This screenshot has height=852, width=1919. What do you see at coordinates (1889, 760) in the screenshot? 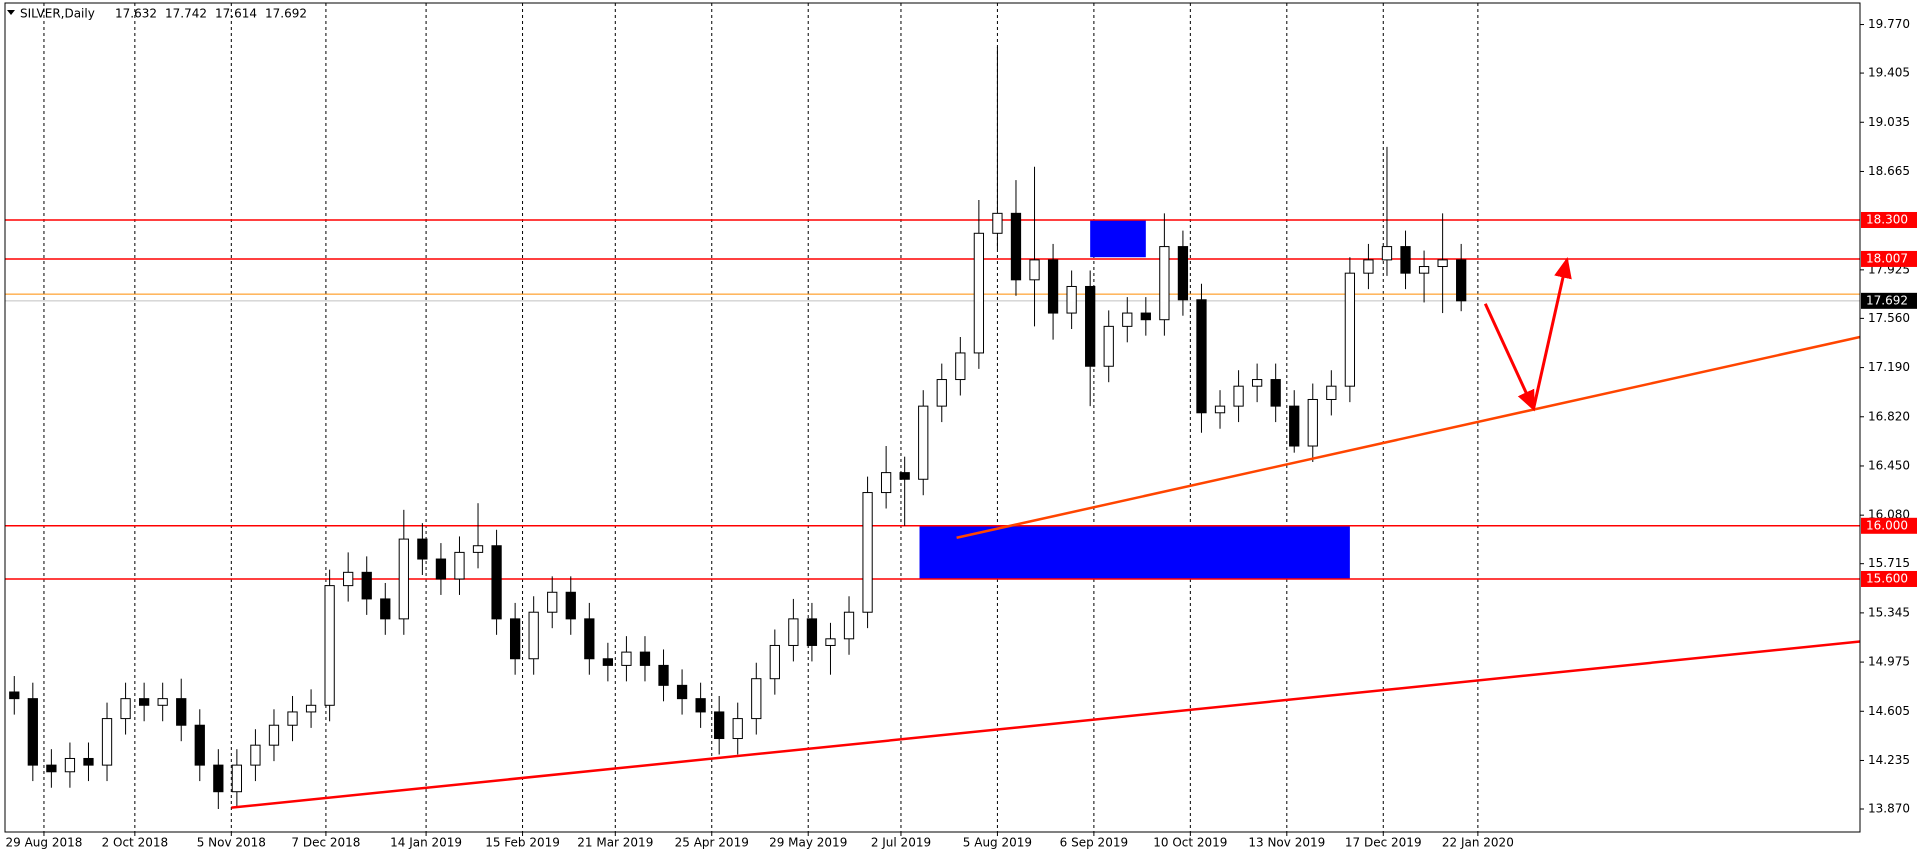
I see `y-tick-label: 14.235` at bounding box center [1889, 760].